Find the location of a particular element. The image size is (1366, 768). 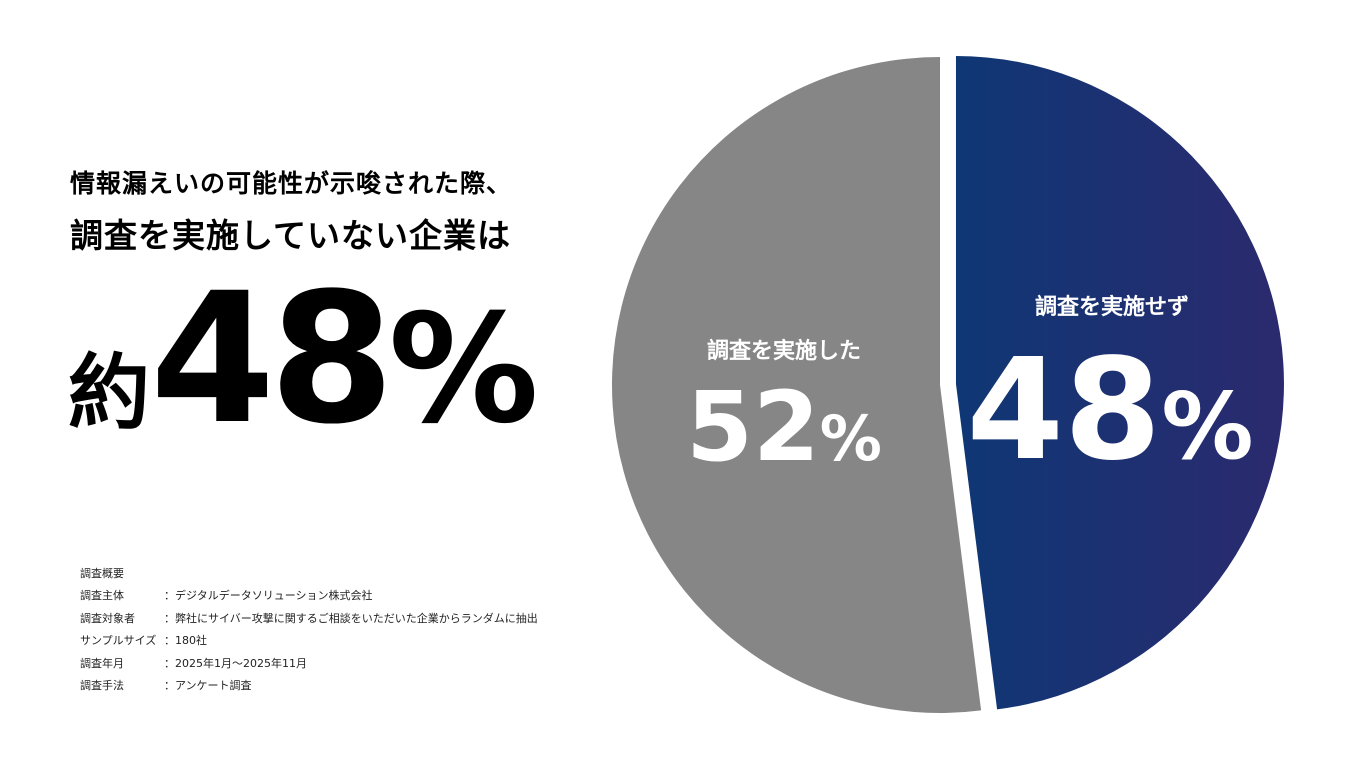

survey-title: 調査概要 is located at coordinates (102, 573).